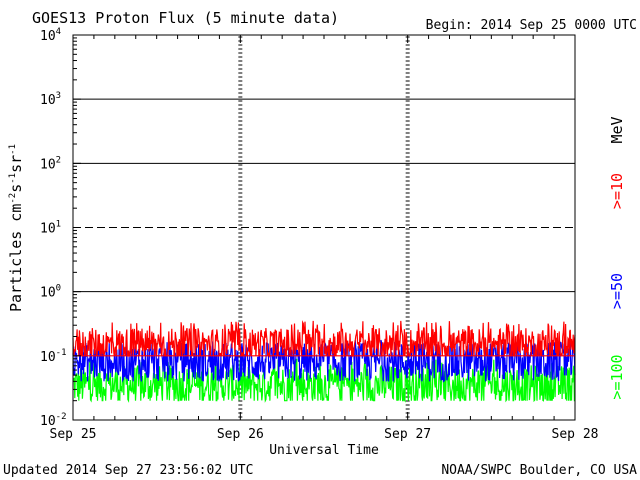 This screenshot has width=640, height=480. I want to click on y-tick-label: 10¹, so click(50, 228).